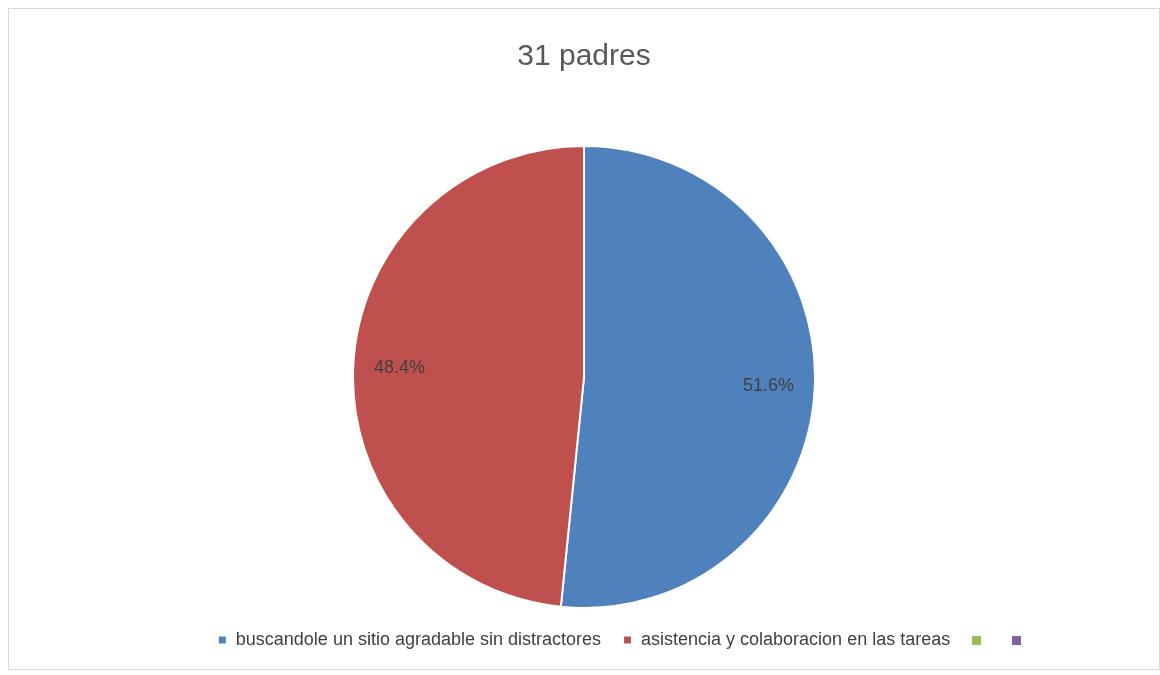  Describe the element at coordinates (399, 366) in the screenshot. I see `data-label: 48.4%` at that location.